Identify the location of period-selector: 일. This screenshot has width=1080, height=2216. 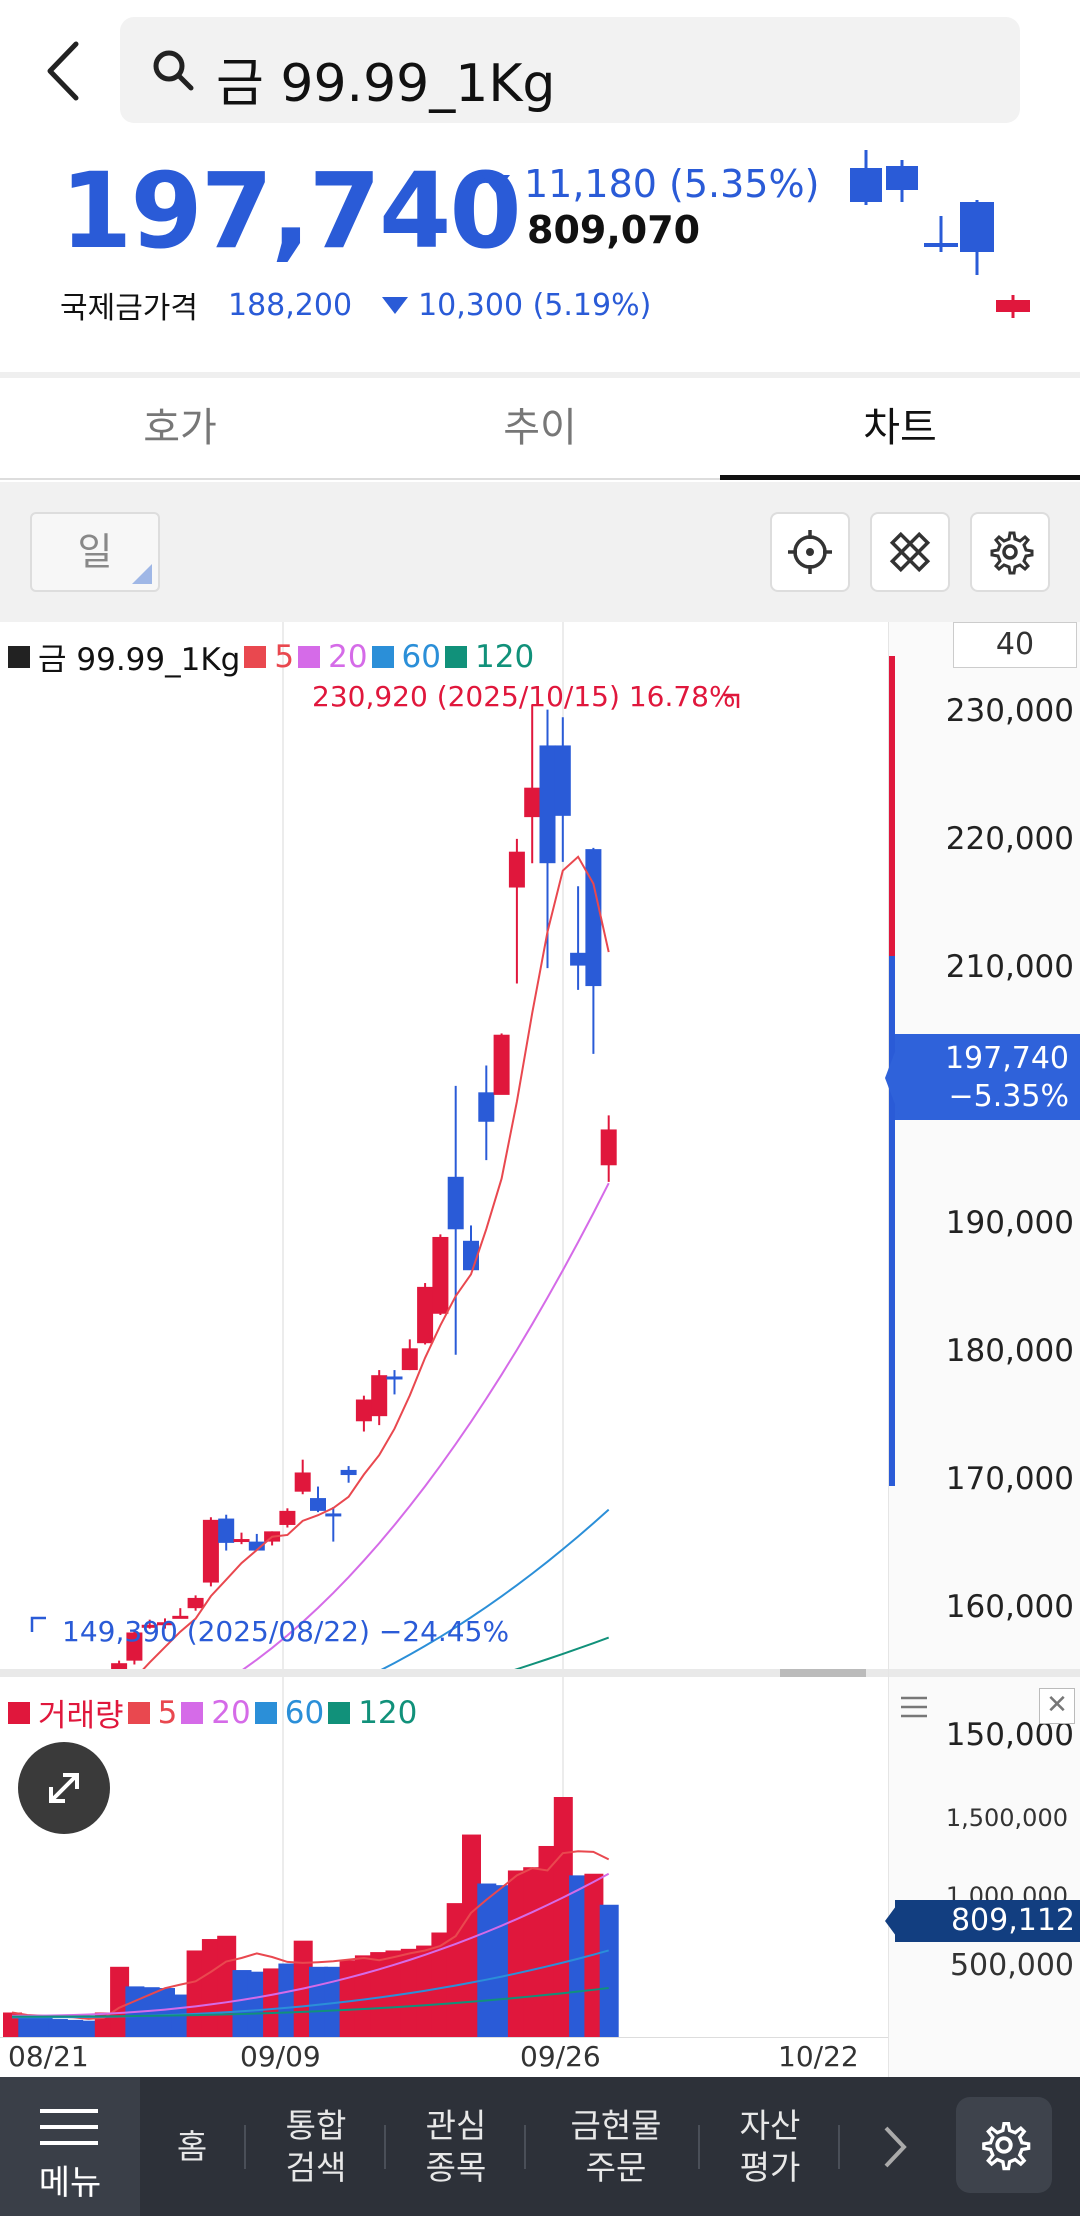
(95, 552).